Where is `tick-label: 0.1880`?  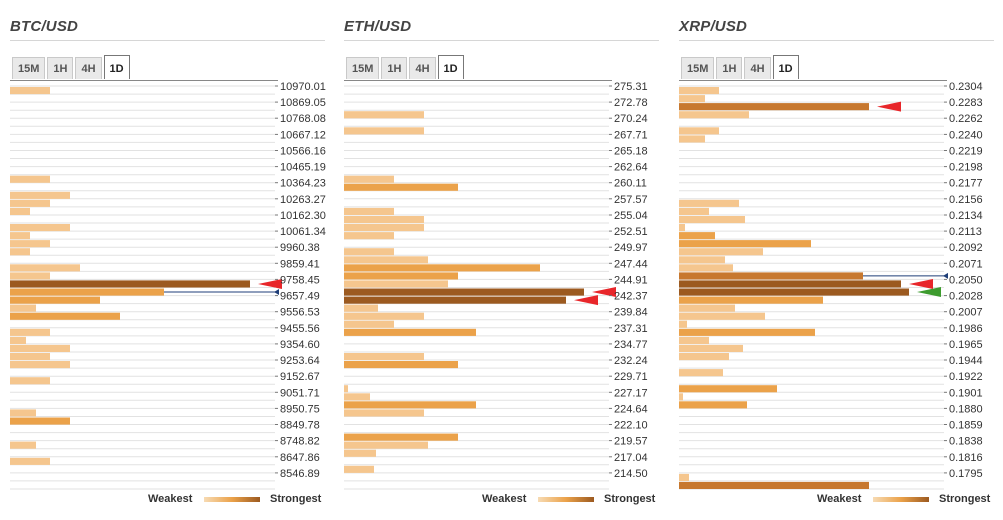 tick-label: 0.1880 is located at coordinates (966, 409).